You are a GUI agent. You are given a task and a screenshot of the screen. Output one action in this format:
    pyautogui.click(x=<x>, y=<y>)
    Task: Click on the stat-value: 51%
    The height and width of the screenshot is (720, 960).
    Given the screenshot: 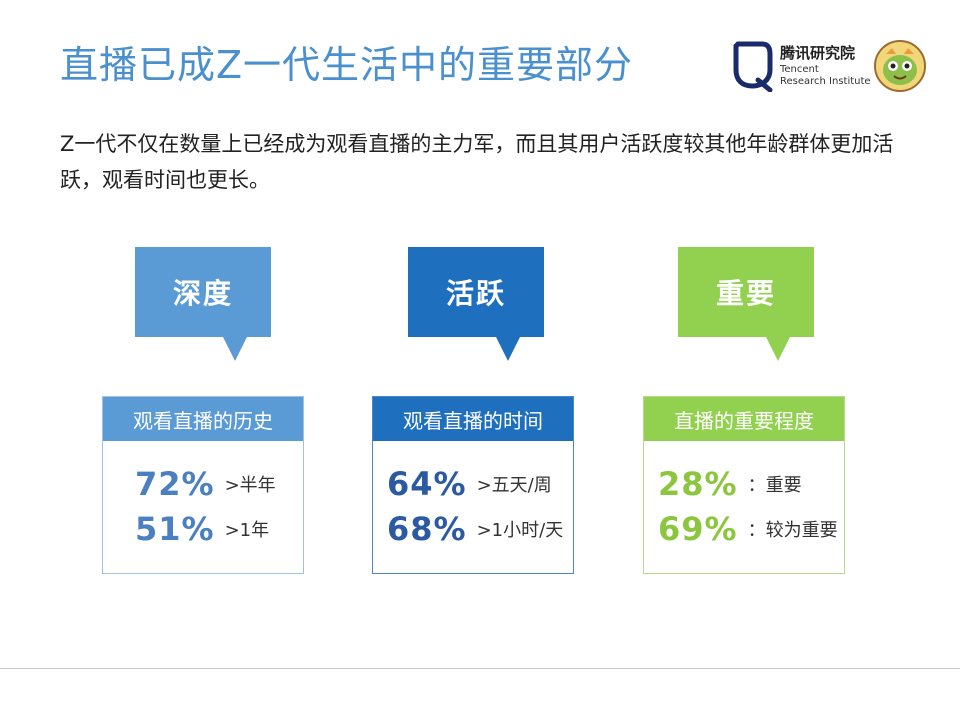 What is the action you would take?
    pyautogui.click(x=175, y=529)
    